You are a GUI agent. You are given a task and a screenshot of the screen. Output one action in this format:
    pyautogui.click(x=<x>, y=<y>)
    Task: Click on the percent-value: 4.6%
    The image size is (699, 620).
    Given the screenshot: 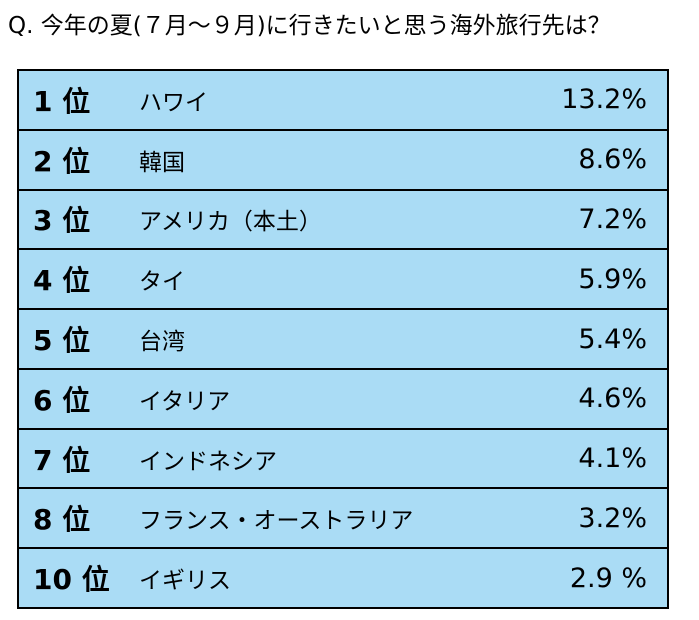 What is the action you would take?
    pyautogui.click(x=612, y=399)
    